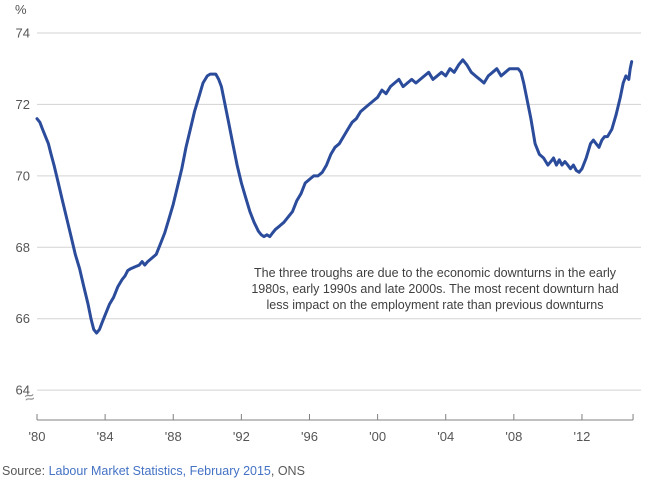  I want to click on source-label: Source:, so click(25, 471).